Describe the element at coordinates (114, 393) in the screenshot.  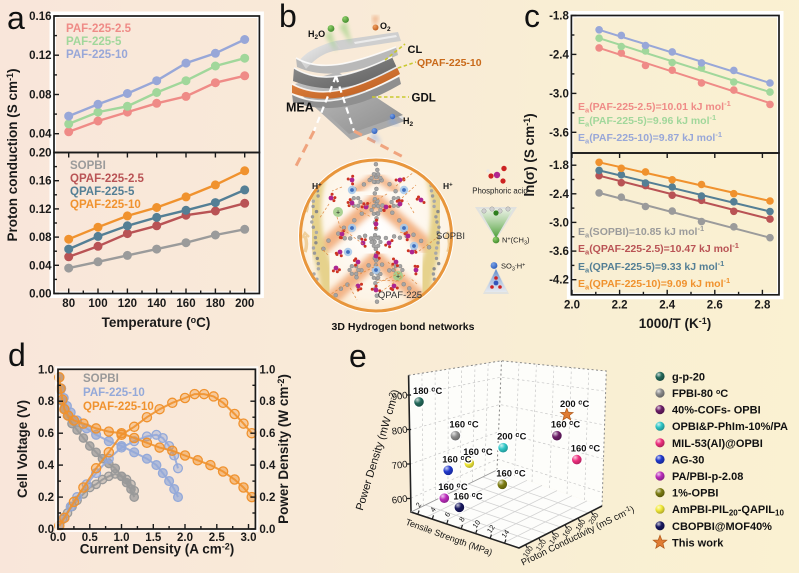
I see `svg-text: PAF-225-10` at that location.